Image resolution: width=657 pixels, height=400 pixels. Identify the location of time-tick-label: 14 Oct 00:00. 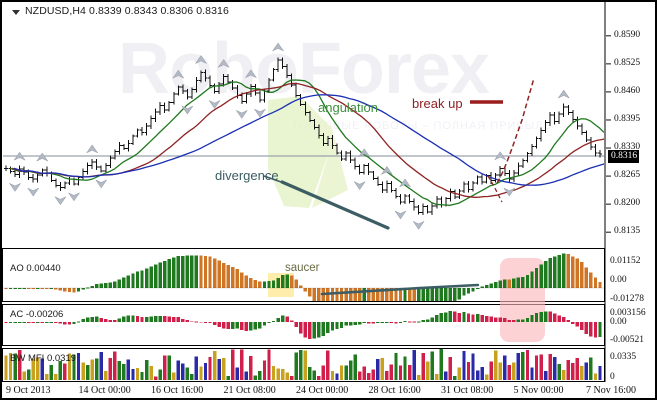
(104, 390).